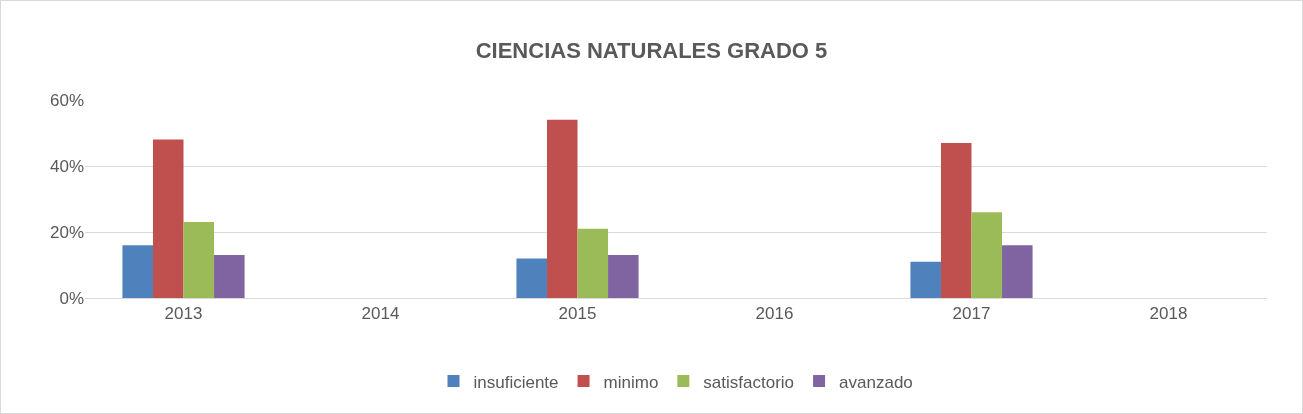 The image size is (1303, 414). Describe the element at coordinates (1168, 314) in the screenshot. I see `x-tick-label: 2018` at that location.